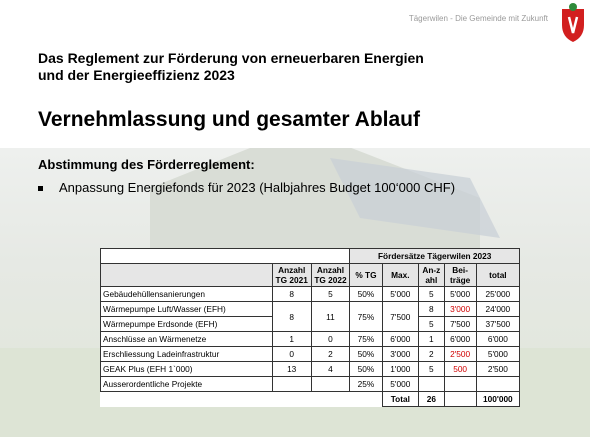 The height and width of the screenshot is (442, 590). I want to click on cell: 11, so click(330, 316).